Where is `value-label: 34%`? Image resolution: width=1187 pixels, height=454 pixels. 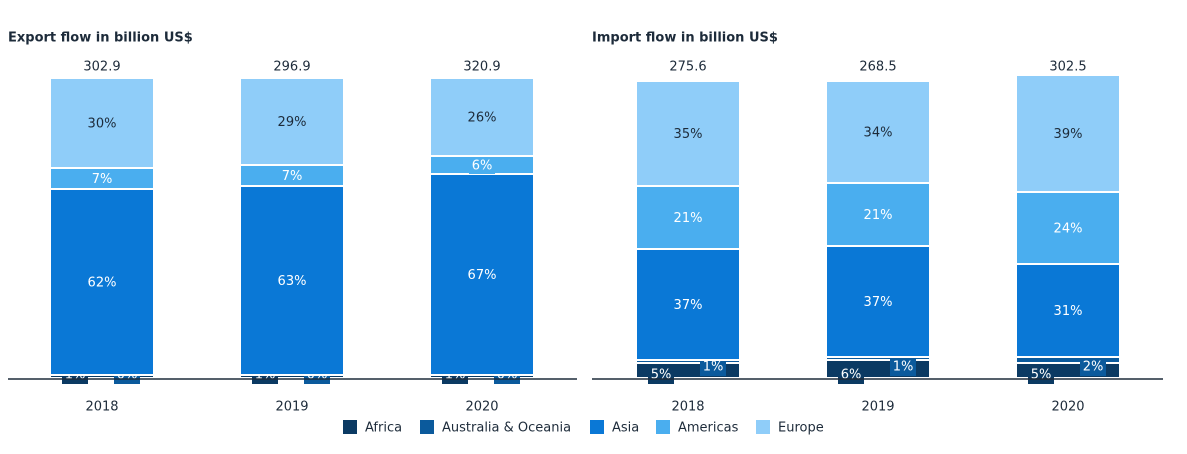
value-label: 34% is located at coordinates (878, 133).